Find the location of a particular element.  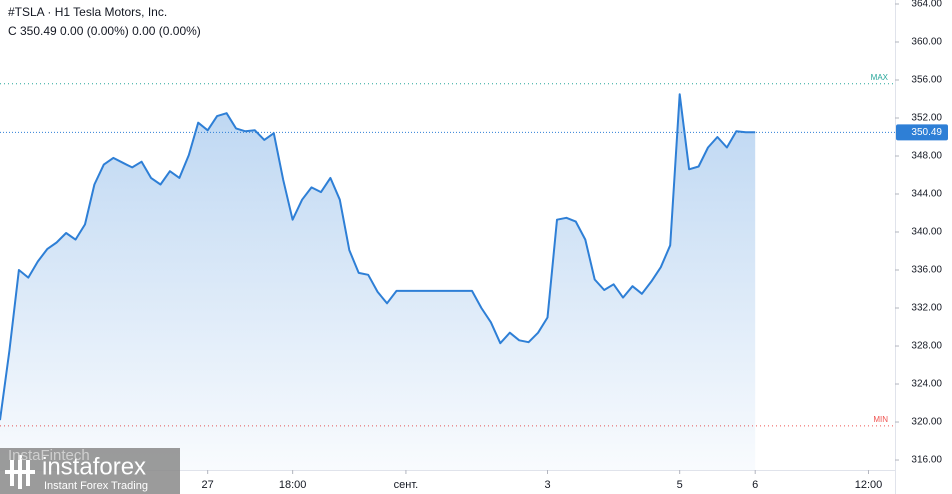

logo-tagline: Instant Forex Trading is located at coordinates (96, 486).